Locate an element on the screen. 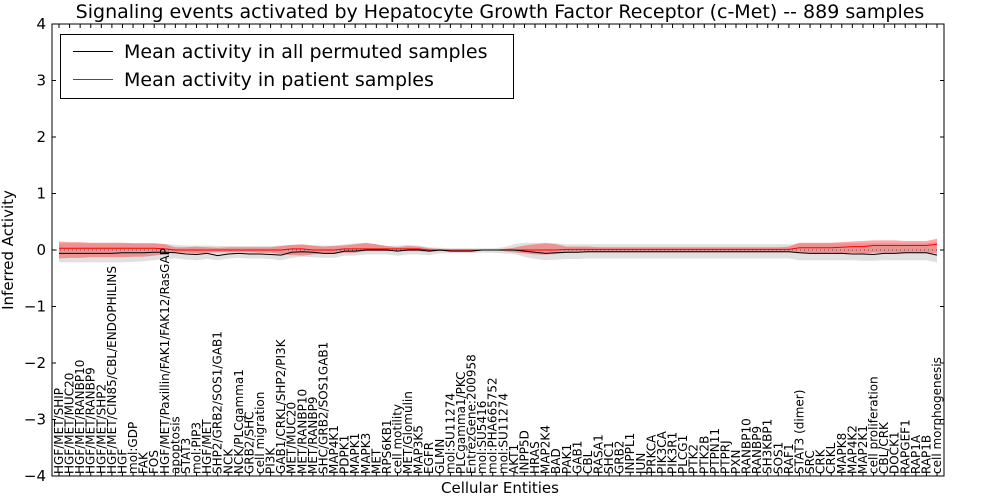 This screenshot has width=1000, height=500. x-tick-label: MET is located at coordinates (376, 461).